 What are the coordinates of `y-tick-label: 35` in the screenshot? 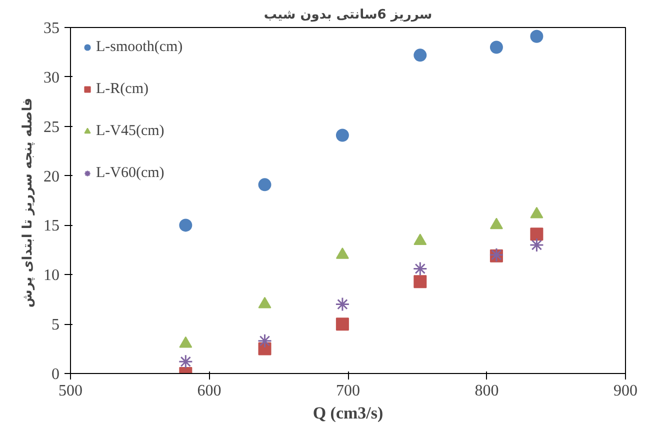 It's located at (52, 28).